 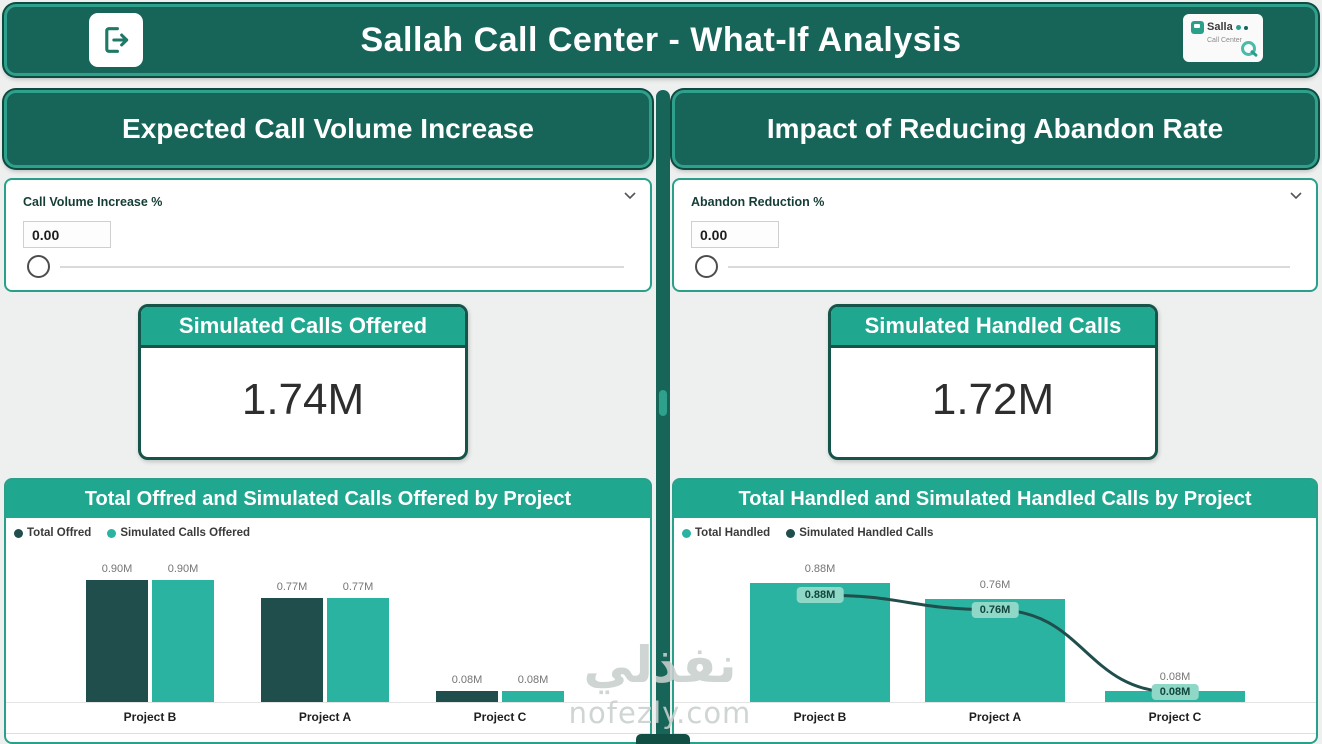 I want to click on section-title-abandon-rate: Impact of Reducing Abandon Rate, so click(x=995, y=129).